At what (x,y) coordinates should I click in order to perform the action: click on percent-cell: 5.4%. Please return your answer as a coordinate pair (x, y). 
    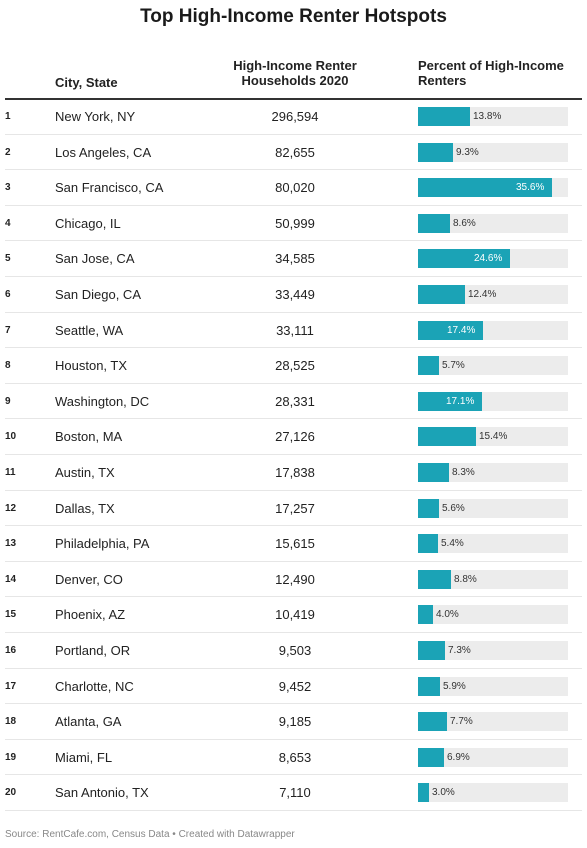
    Looking at the image, I should click on (493, 544).